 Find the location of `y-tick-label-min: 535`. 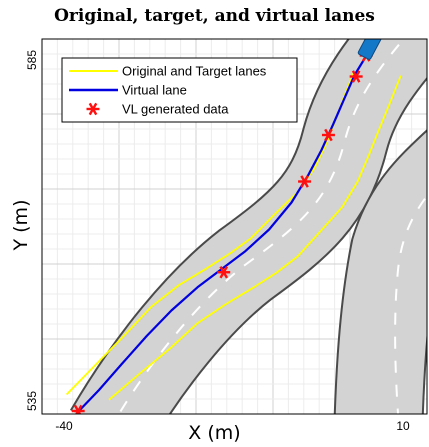

y-tick-label-min: 535 is located at coordinates (32, 401).